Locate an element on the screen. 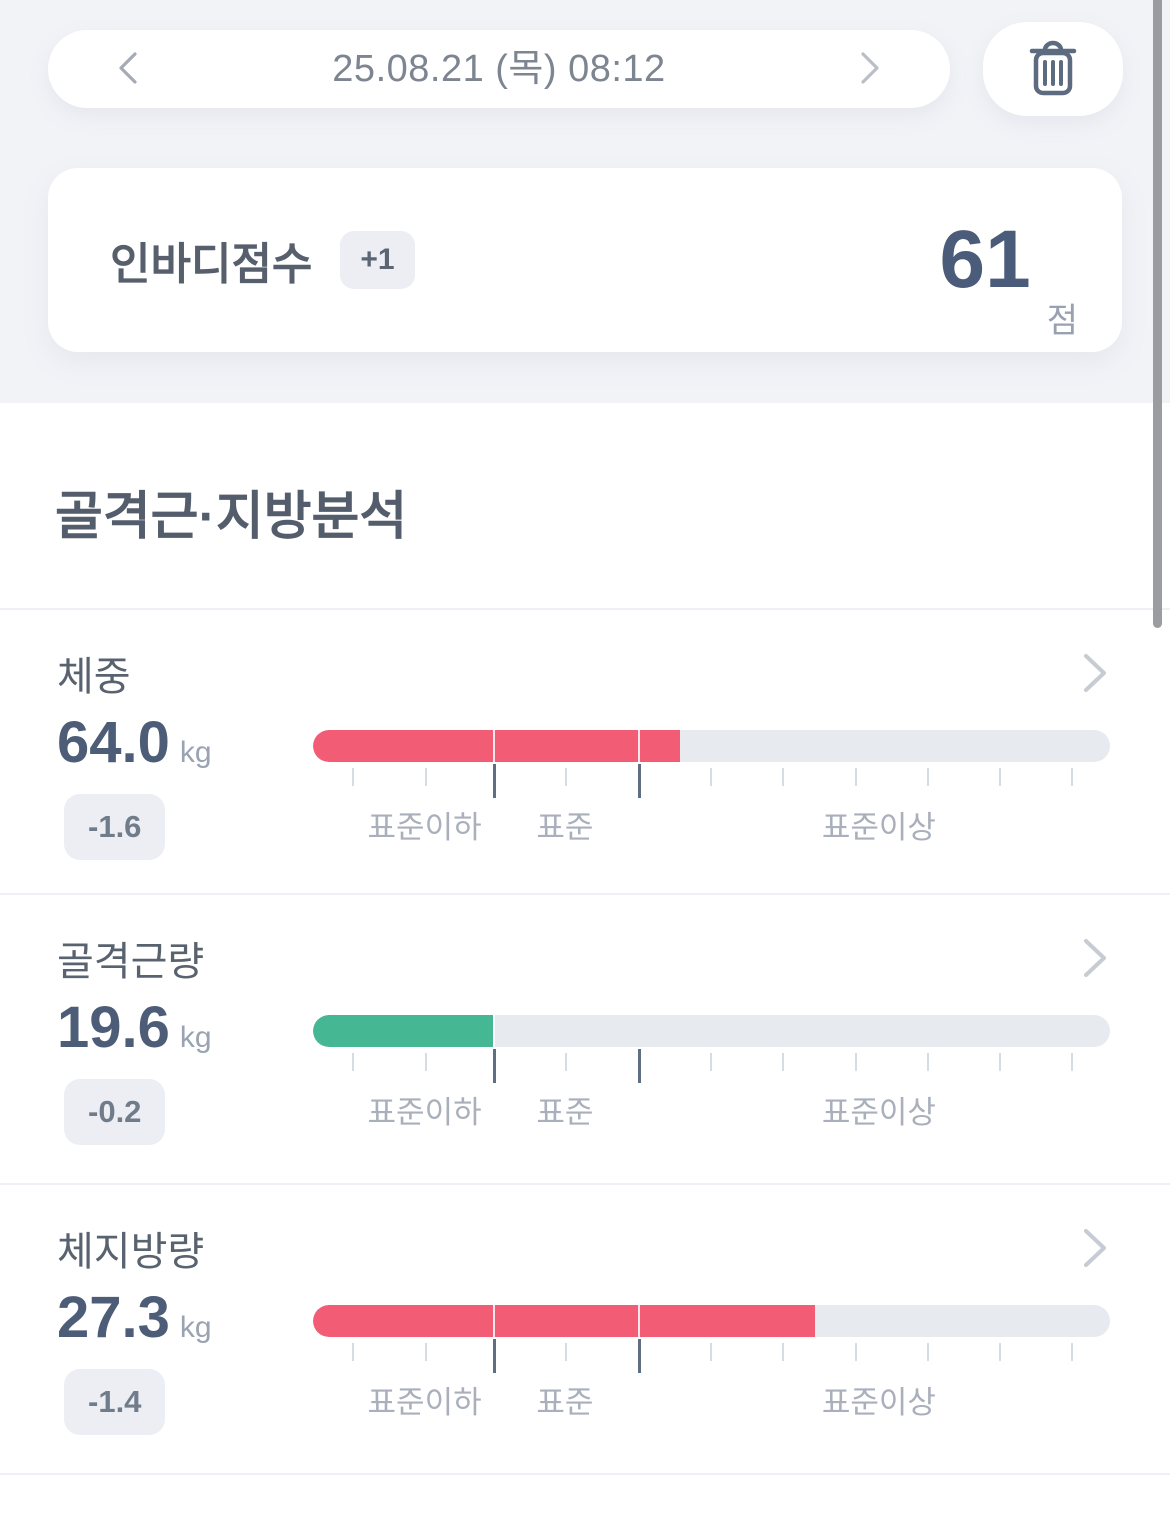  metric-value: 27.3 is located at coordinates (113, 1317).